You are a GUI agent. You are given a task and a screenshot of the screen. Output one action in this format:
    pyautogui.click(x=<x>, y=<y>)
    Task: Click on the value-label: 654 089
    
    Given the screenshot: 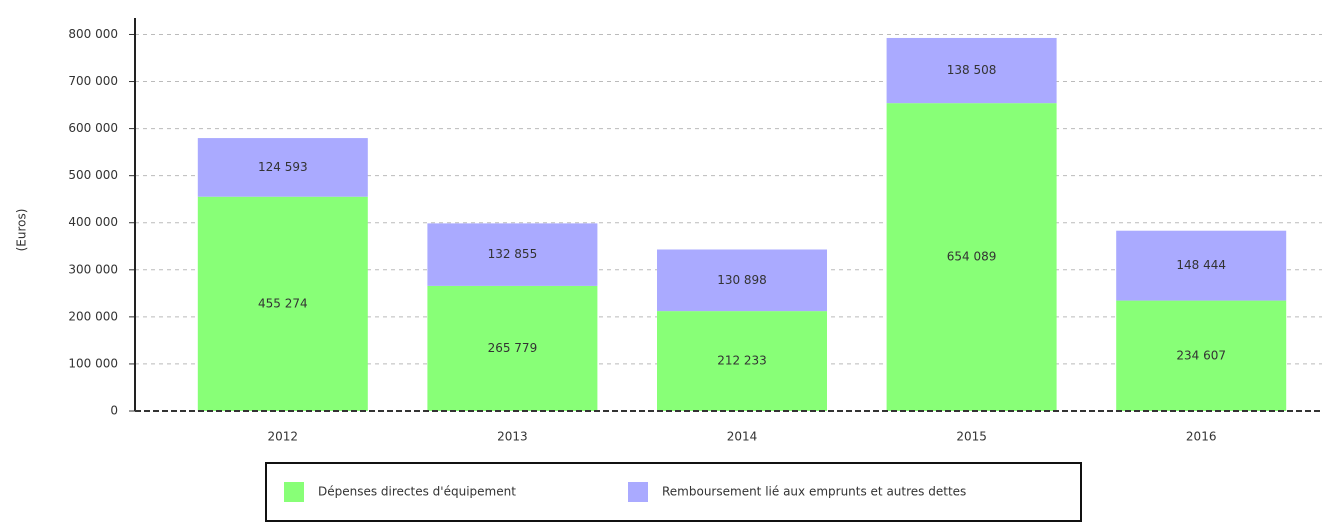 What is the action you would take?
    pyautogui.click(x=972, y=257)
    